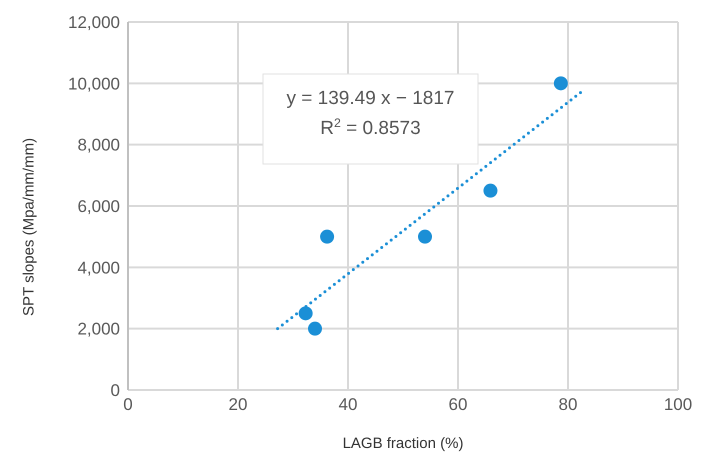 The width and height of the screenshot is (702, 472). Describe the element at coordinates (348, 404) in the screenshot. I see `x-tick-label: 40` at that location.